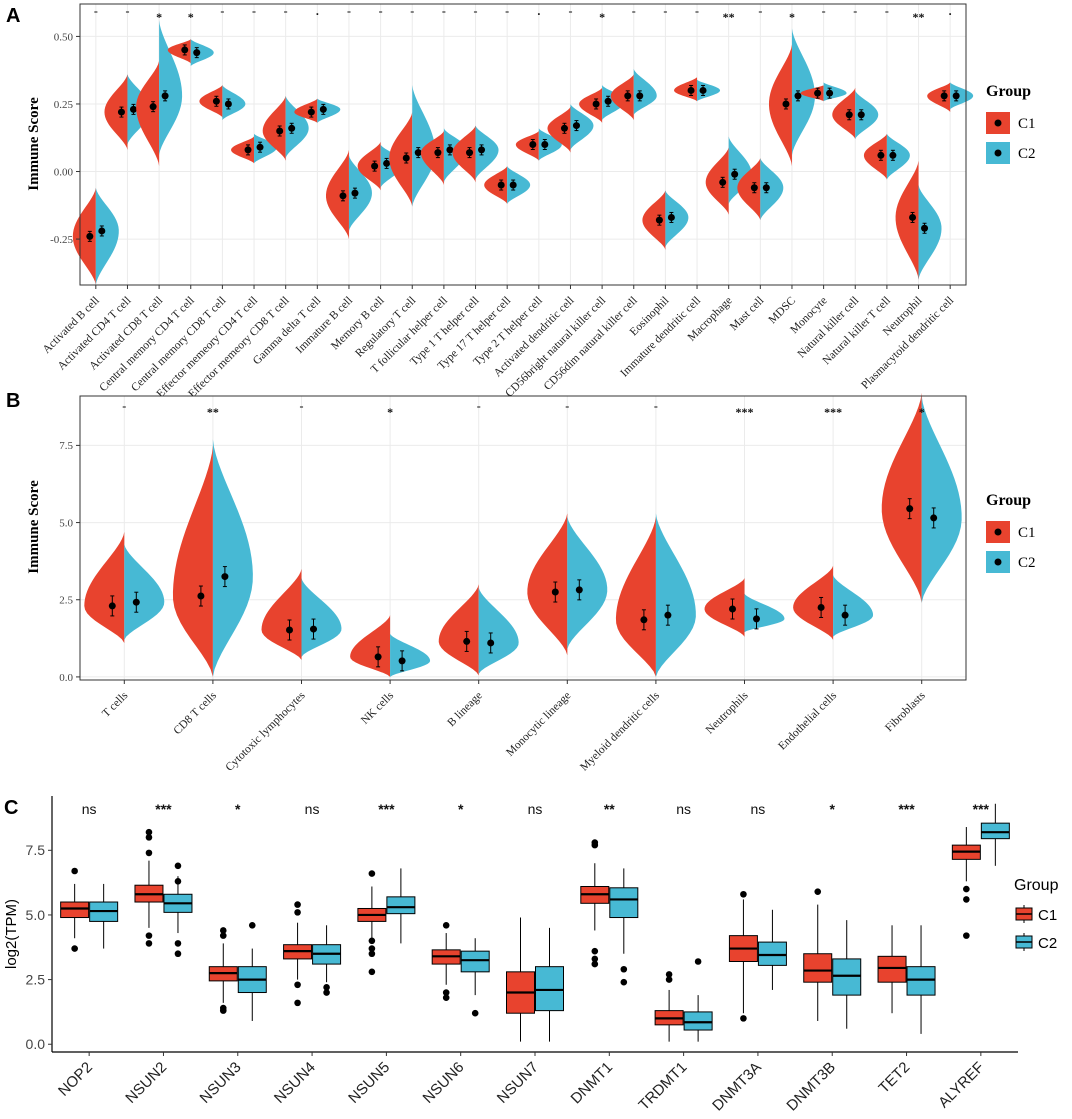  Describe the element at coordinates (1008, 91) in the screenshot. I see `legend-title: Group` at that location.